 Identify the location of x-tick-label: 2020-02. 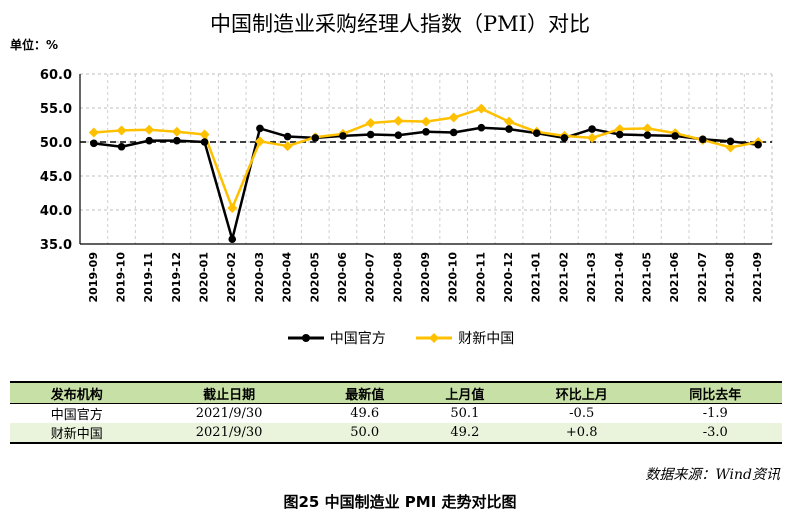
(231, 277).